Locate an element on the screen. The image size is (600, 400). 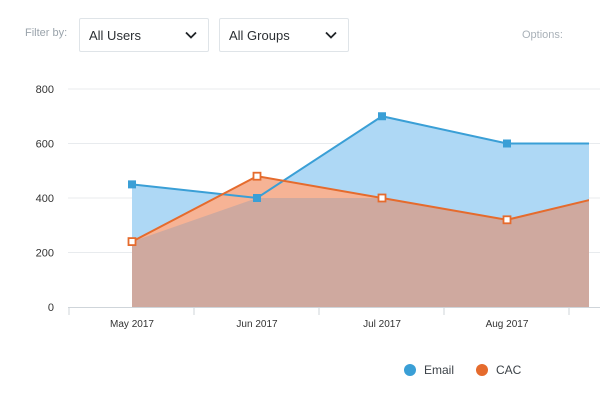
legend-item-cac: CAC is located at coordinates (498, 370).